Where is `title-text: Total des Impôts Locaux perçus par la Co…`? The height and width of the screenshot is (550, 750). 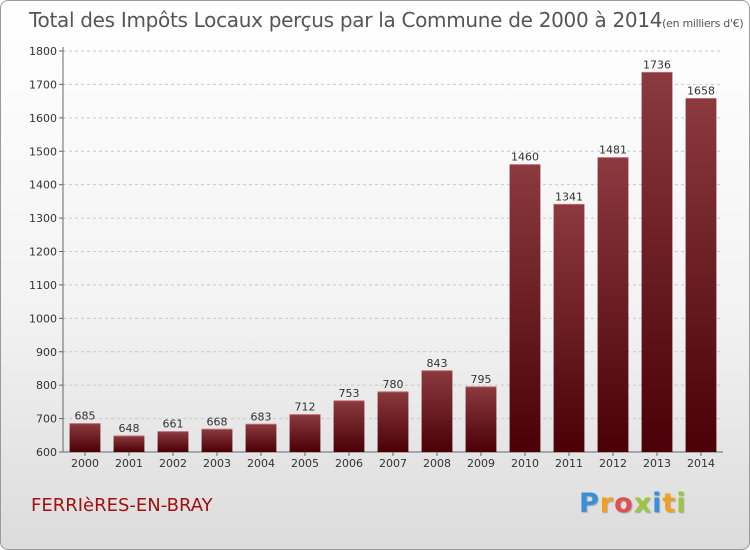
title-text: Total des Impôts Locaux perçus par la Co… is located at coordinates (346, 20).